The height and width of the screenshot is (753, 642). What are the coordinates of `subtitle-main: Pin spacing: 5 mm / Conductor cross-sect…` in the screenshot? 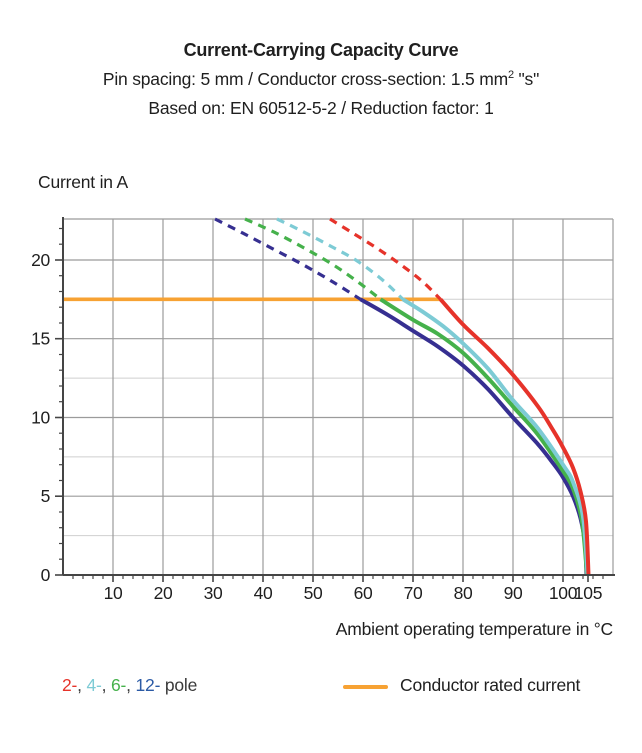 It's located at (305, 79).